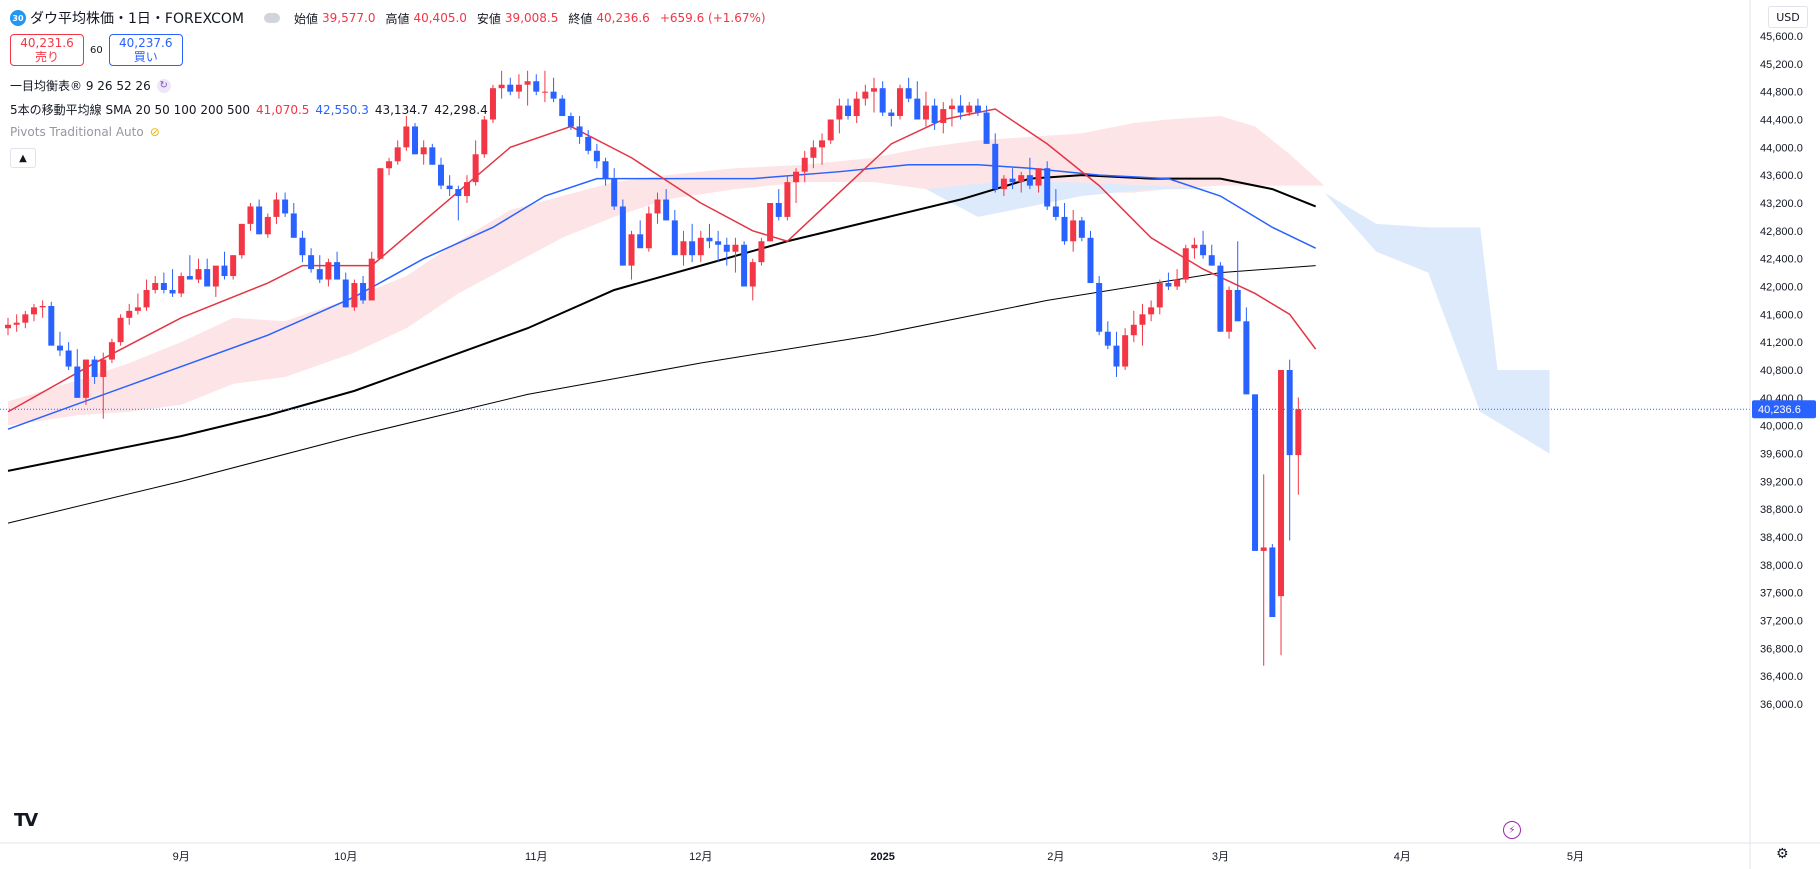  What do you see at coordinates (47, 43) in the screenshot?
I see `sell-price: 40,231.6` at bounding box center [47, 43].